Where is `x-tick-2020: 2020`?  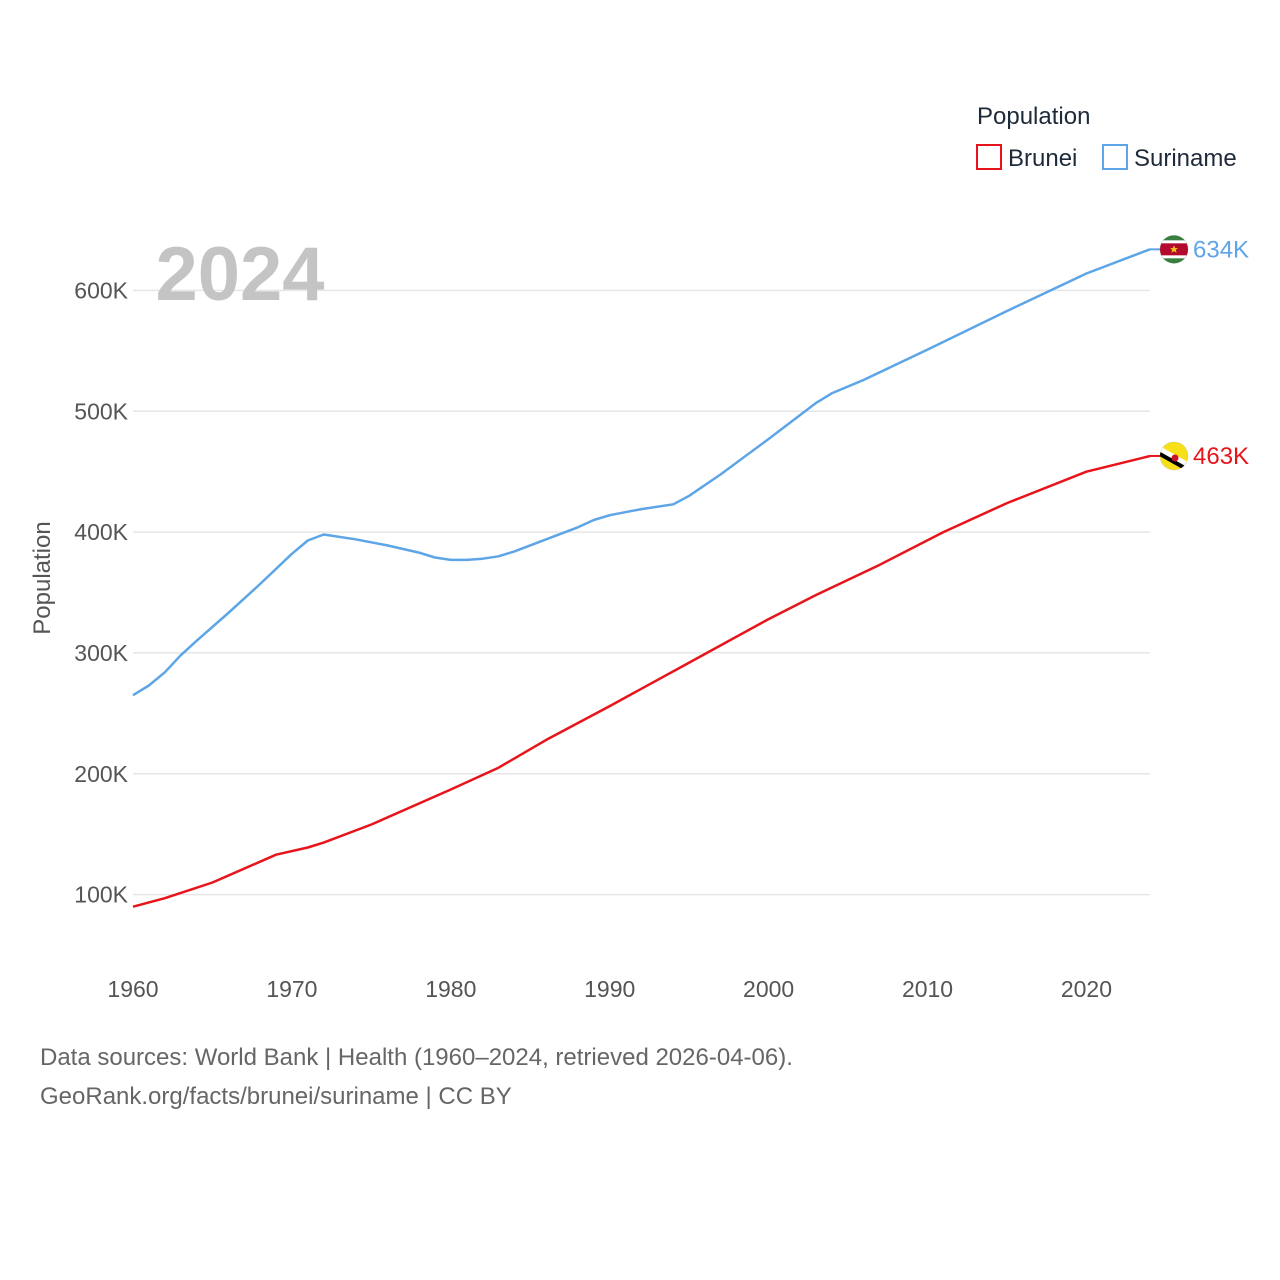 x-tick-2020: 2020 is located at coordinates (1086, 989).